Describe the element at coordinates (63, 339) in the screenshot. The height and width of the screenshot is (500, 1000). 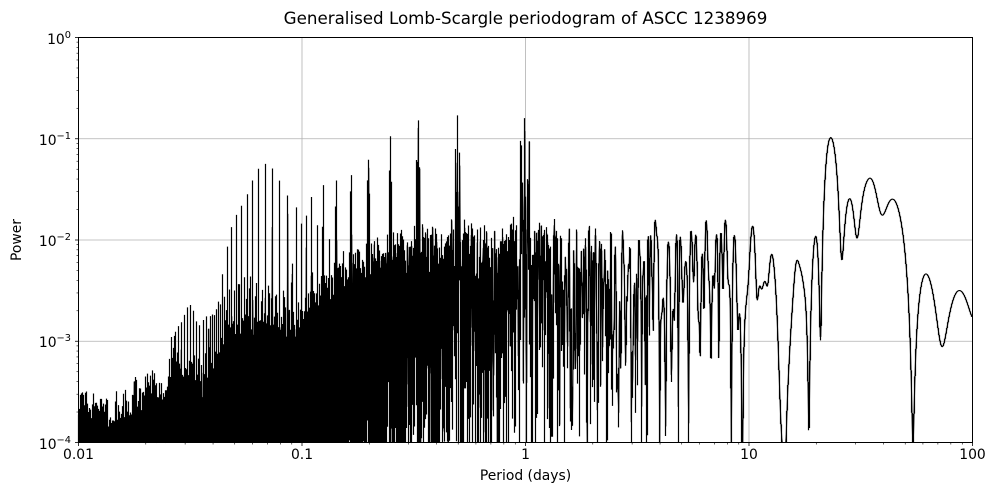
I see `y-tick-exponent: −3` at that location.